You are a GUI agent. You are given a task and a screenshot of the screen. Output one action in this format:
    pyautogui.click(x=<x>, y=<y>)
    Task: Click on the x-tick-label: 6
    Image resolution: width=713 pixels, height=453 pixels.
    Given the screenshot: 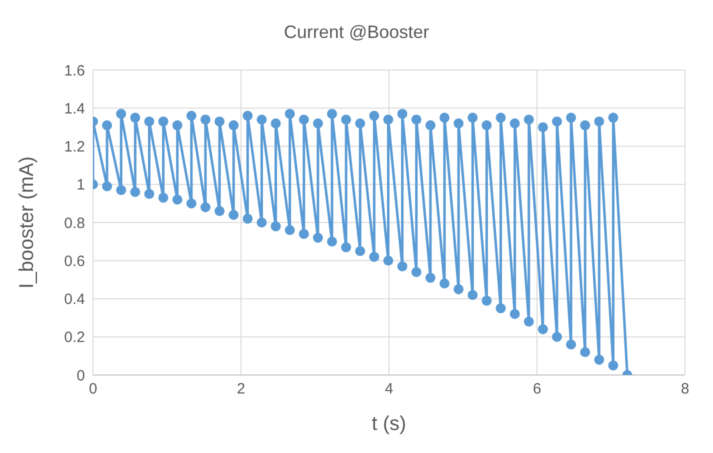 What is the action you would take?
    pyautogui.click(x=537, y=389)
    